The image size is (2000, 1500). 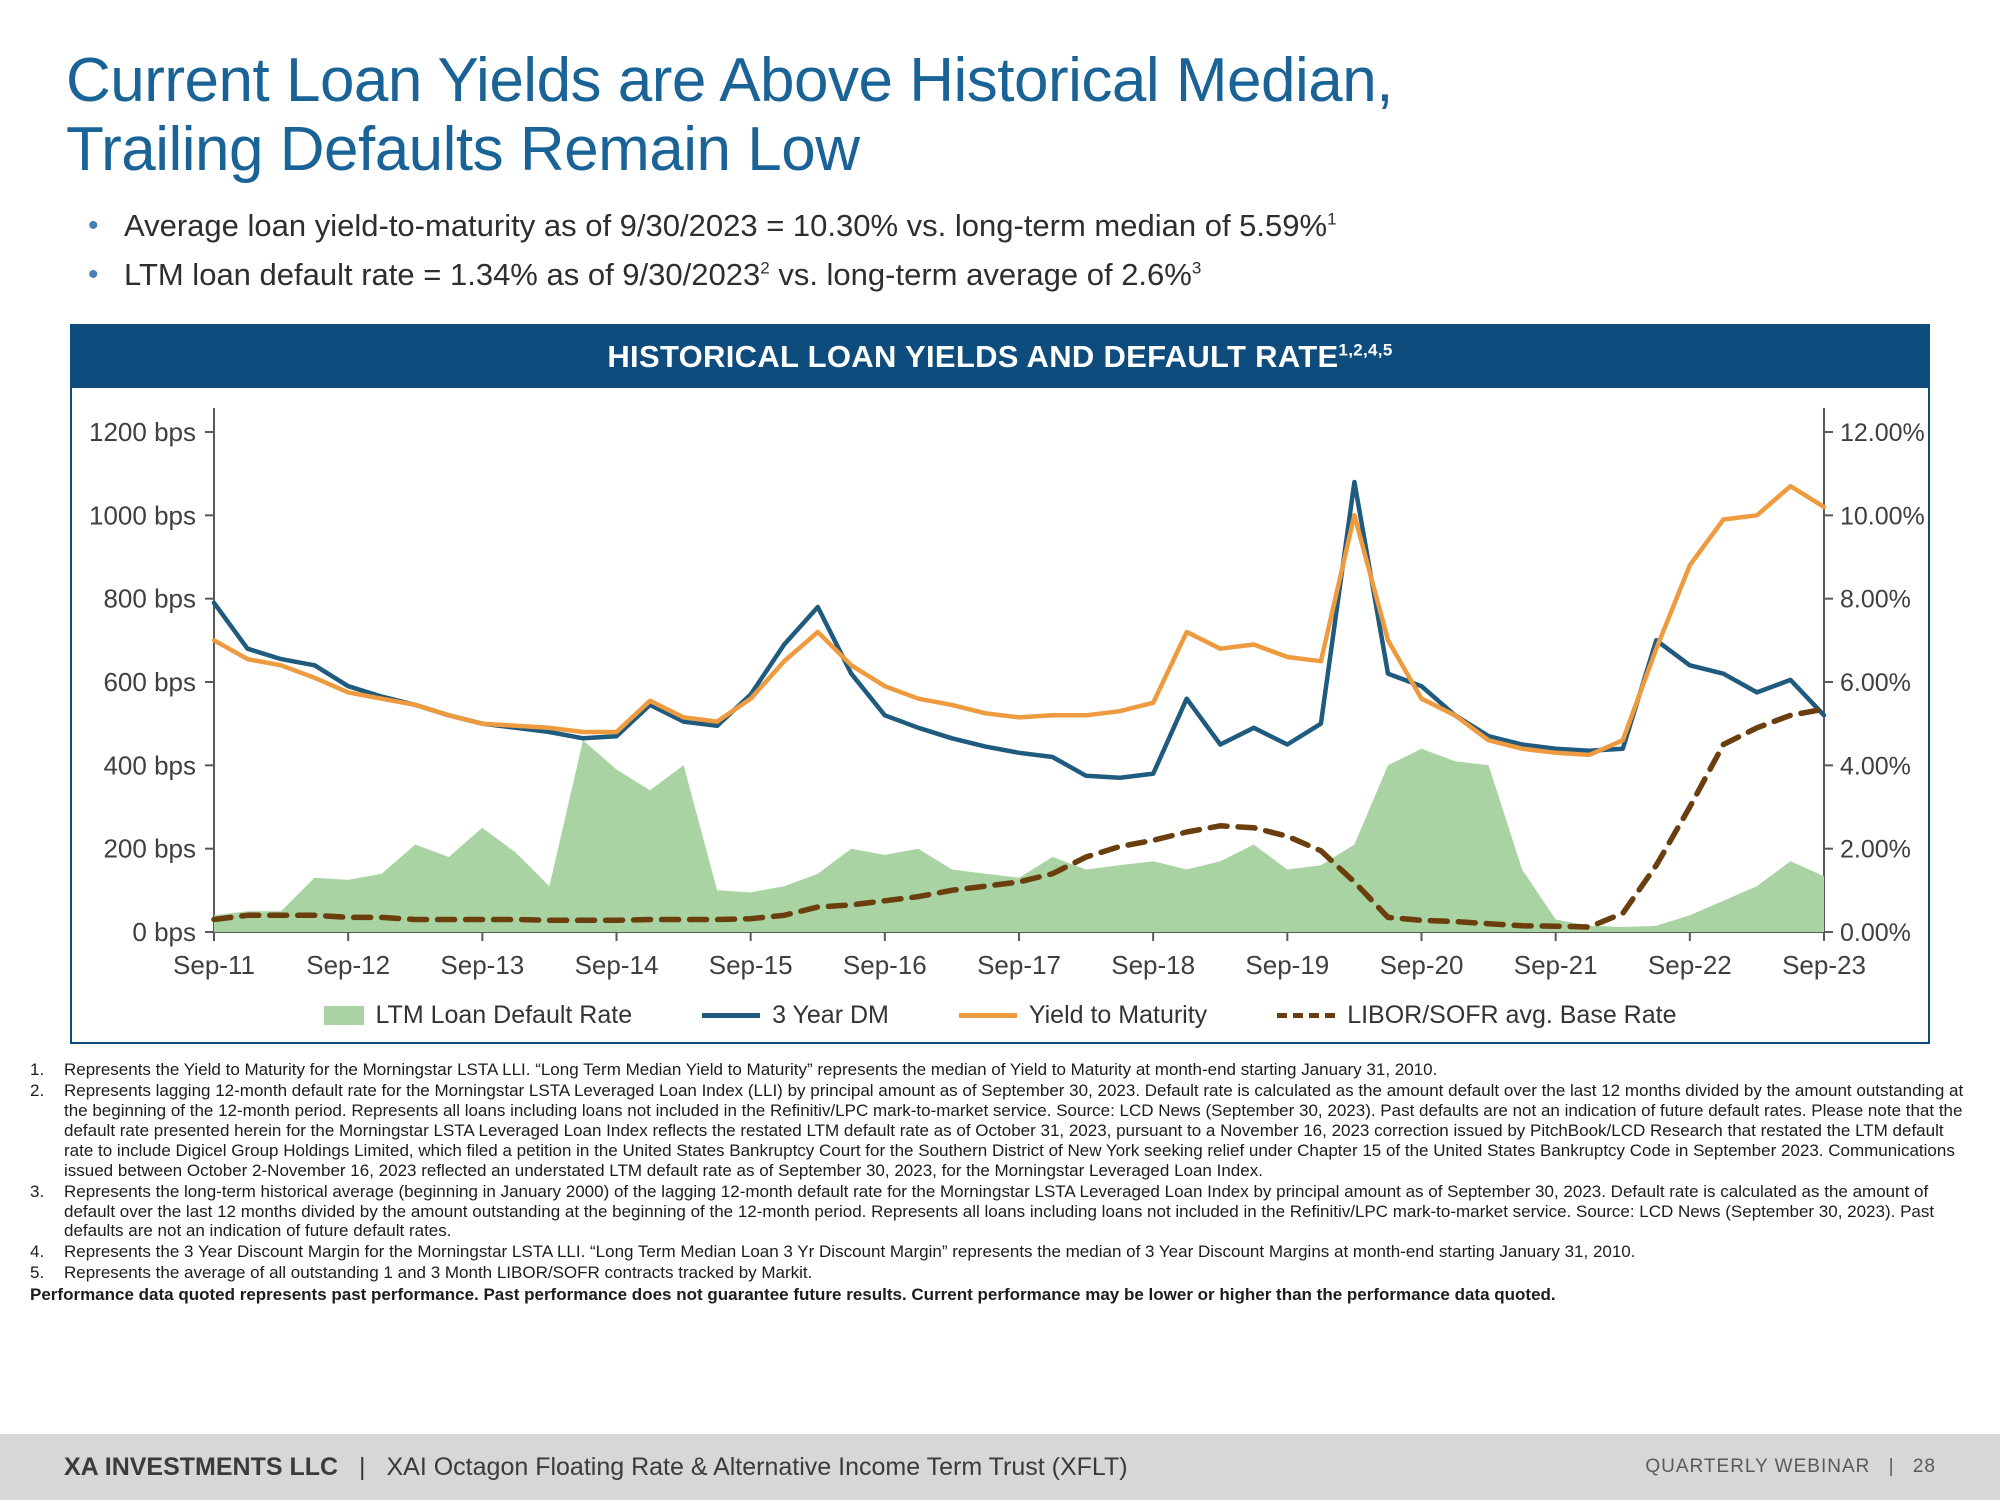 I want to click on left-axis-label: 200 bps, so click(x=149, y=849).